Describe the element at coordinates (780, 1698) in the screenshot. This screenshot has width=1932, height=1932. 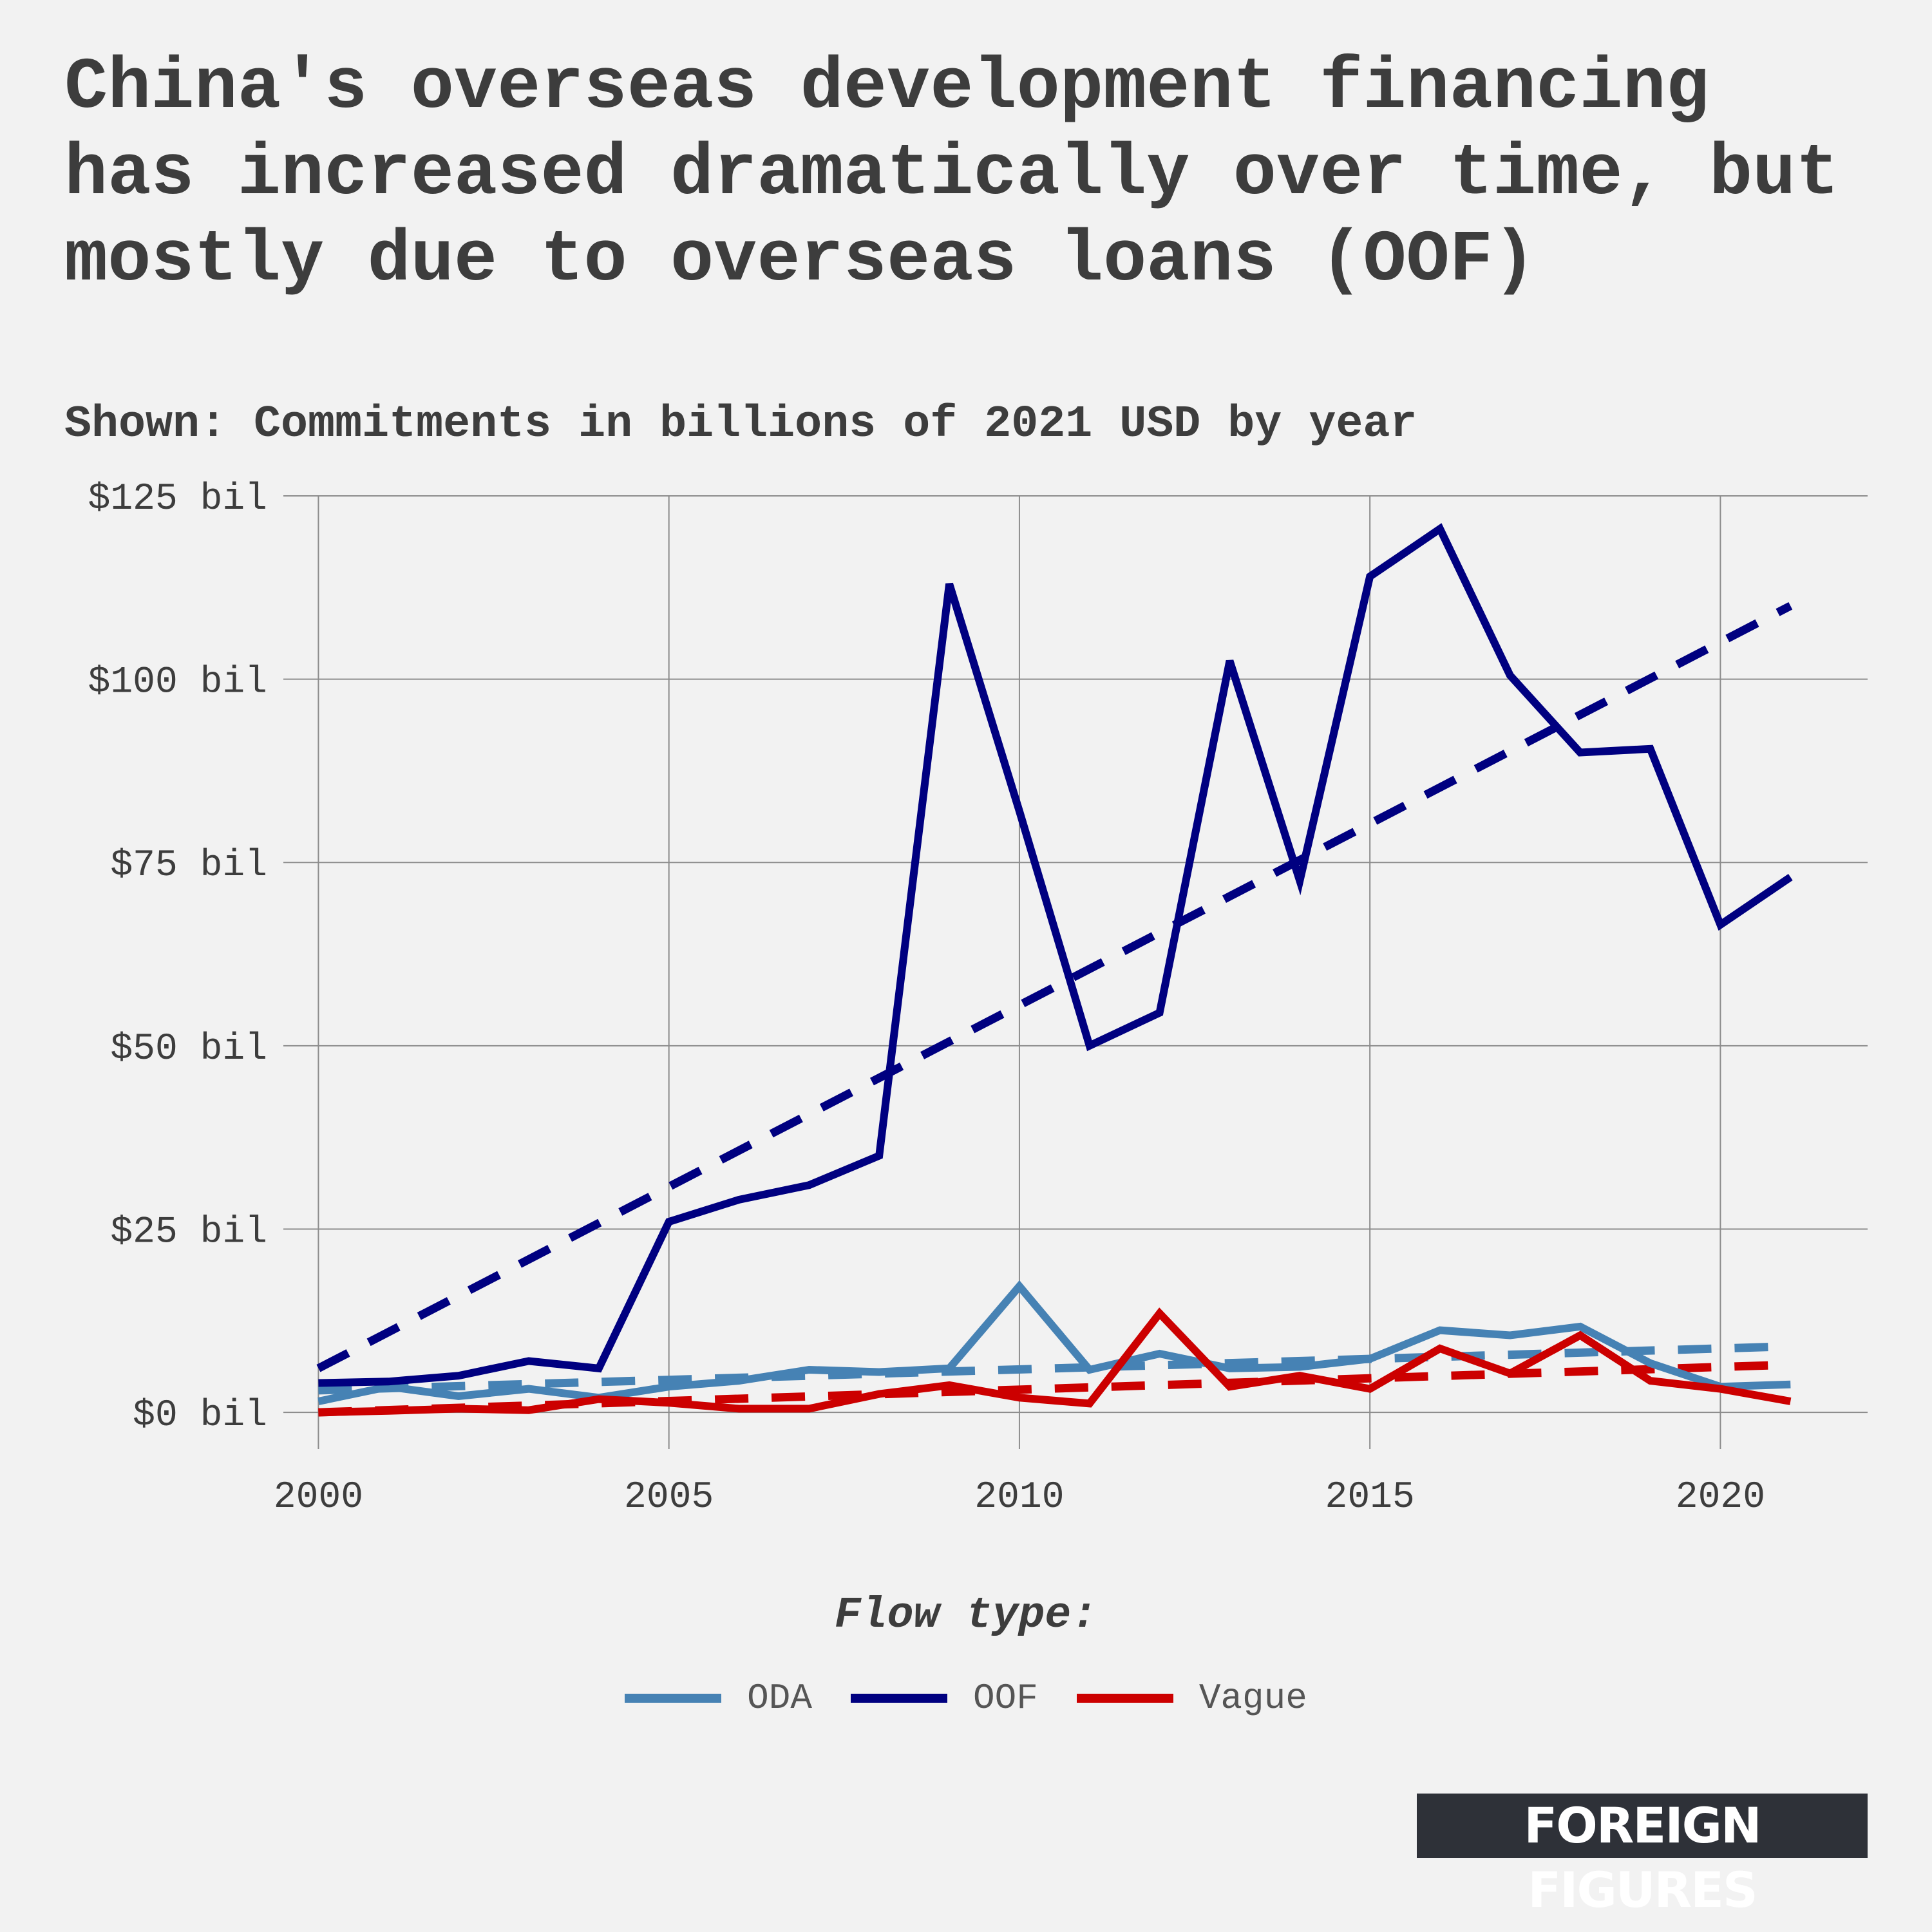
I see `legend-label: ODA` at that location.